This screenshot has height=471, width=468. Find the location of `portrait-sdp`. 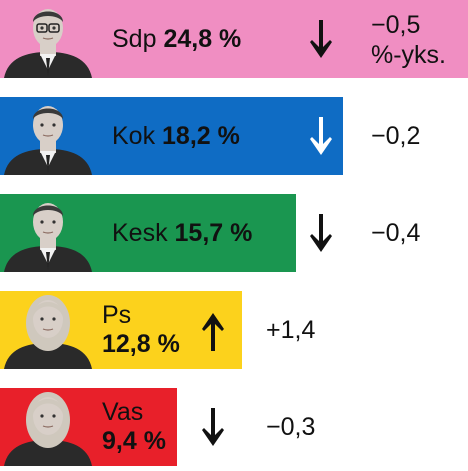

portrait-sdp is located at coordinates (48, 41).